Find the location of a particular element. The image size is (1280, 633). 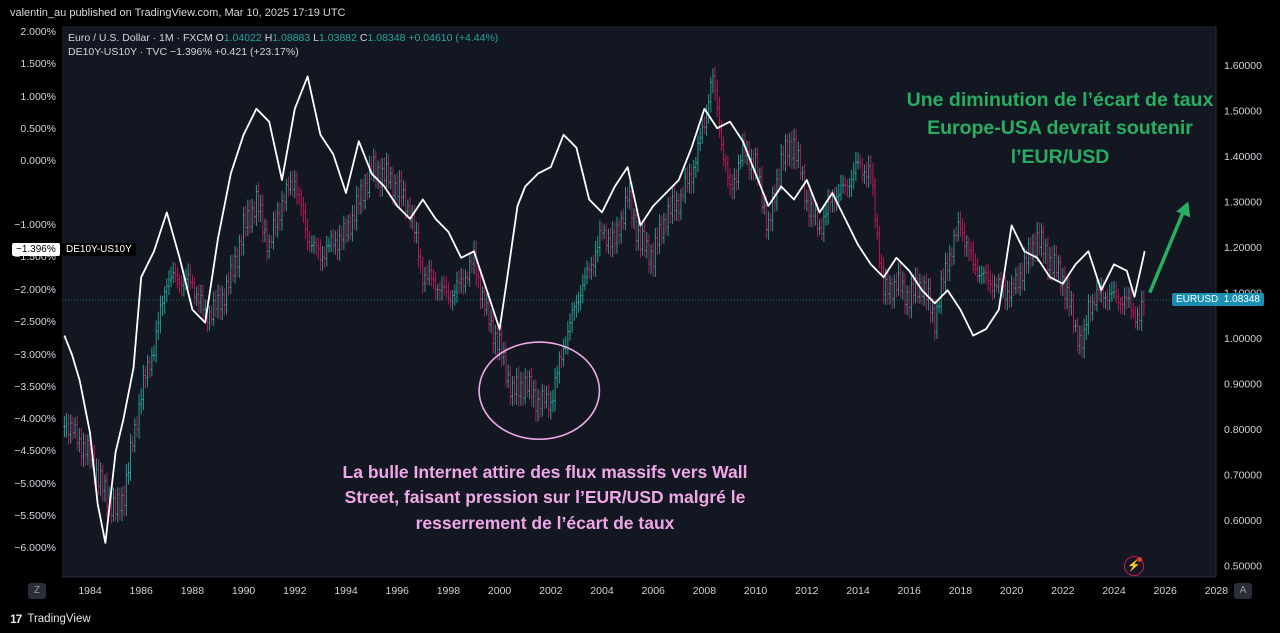

x-axis-tick: 1996 is located at coordinates (398, 591).